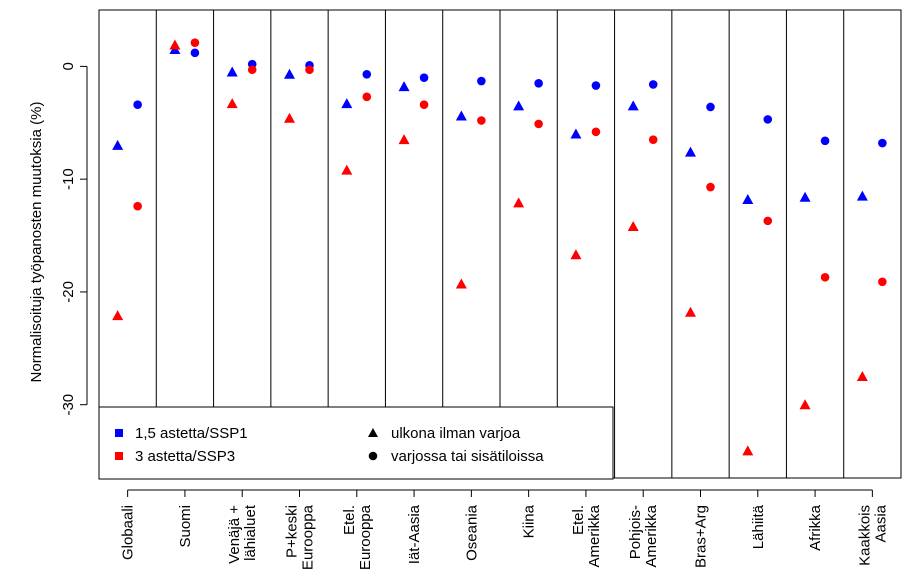 The width and height of the screenshot is (904, 588). Describe the element at coordinates (872, 535) in the screenshot. I see `x-tick-label: KaakkoisAasia` at that location.